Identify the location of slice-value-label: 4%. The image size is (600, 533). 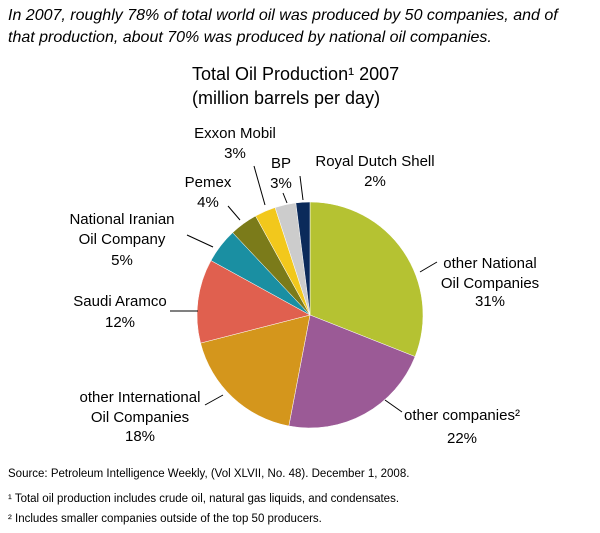
(208, 202).